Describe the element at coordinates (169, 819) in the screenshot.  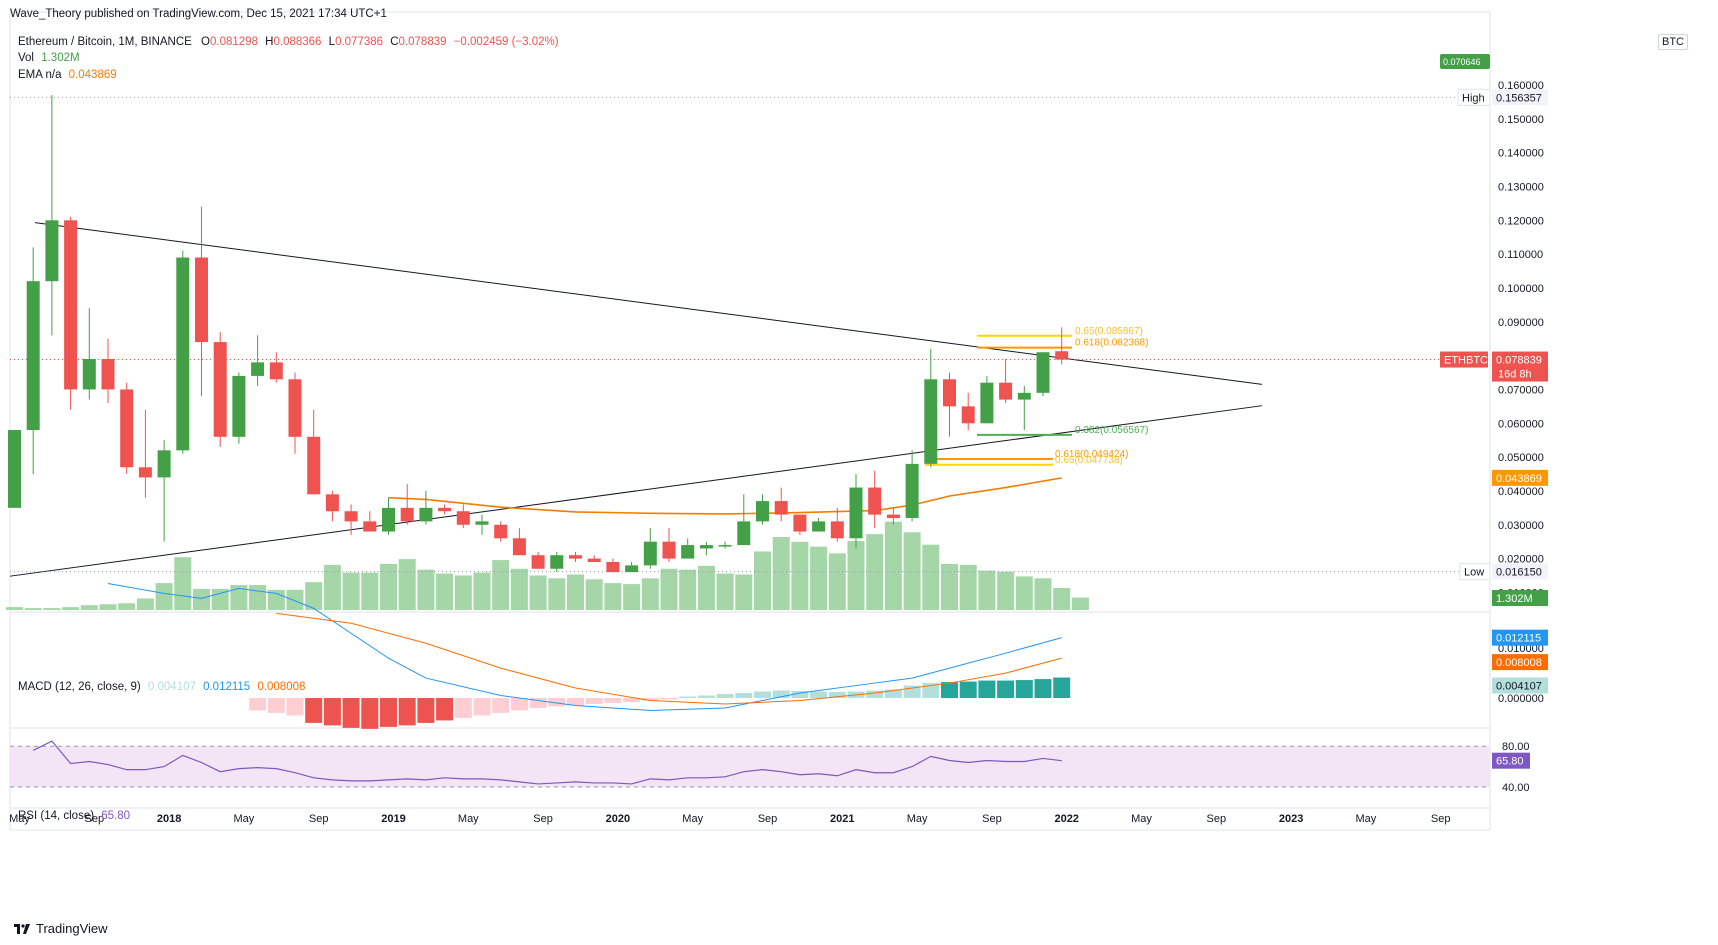
I see `x-tick-label: 2018` at that location.